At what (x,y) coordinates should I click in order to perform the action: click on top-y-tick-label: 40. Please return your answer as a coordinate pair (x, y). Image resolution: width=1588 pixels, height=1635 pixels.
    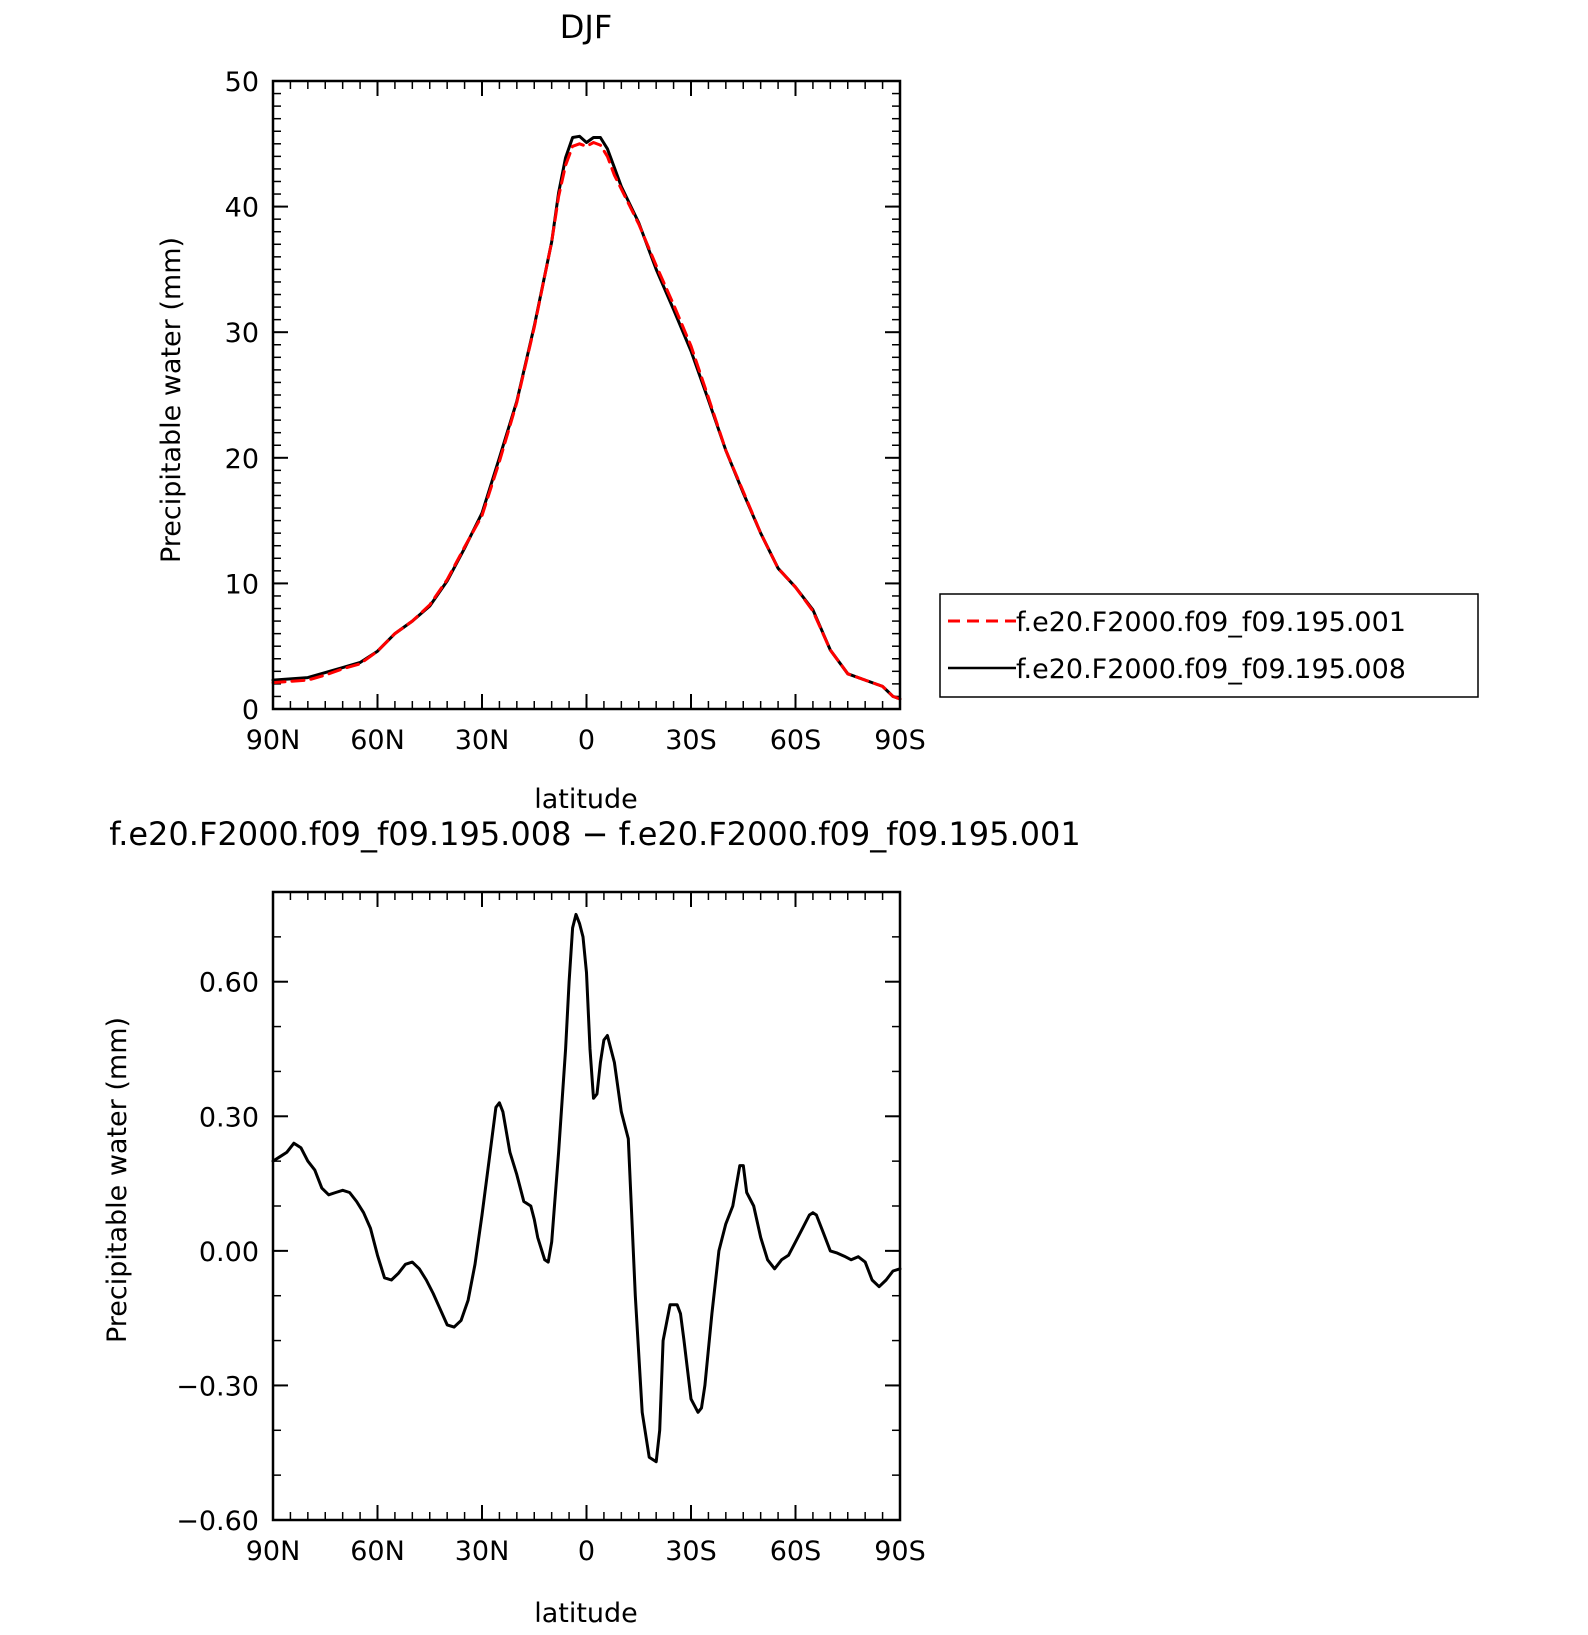
    Looking at the image, I should click on (242, 208).